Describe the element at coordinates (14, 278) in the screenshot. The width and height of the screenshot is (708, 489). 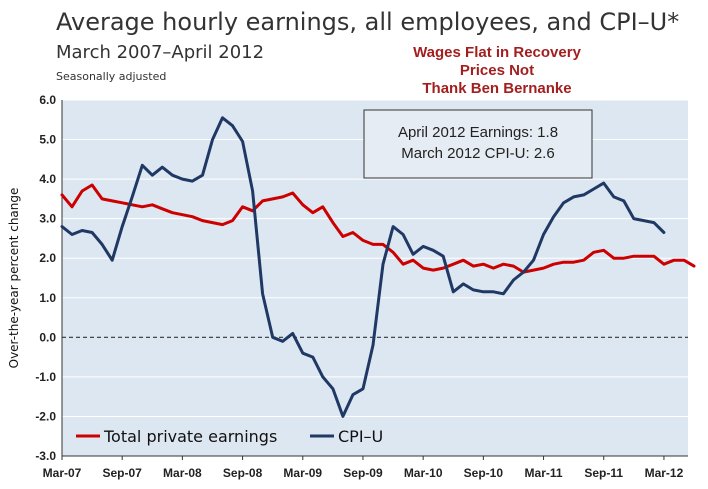
I see `y-axis-label: Over-the-year percent change` at that location.